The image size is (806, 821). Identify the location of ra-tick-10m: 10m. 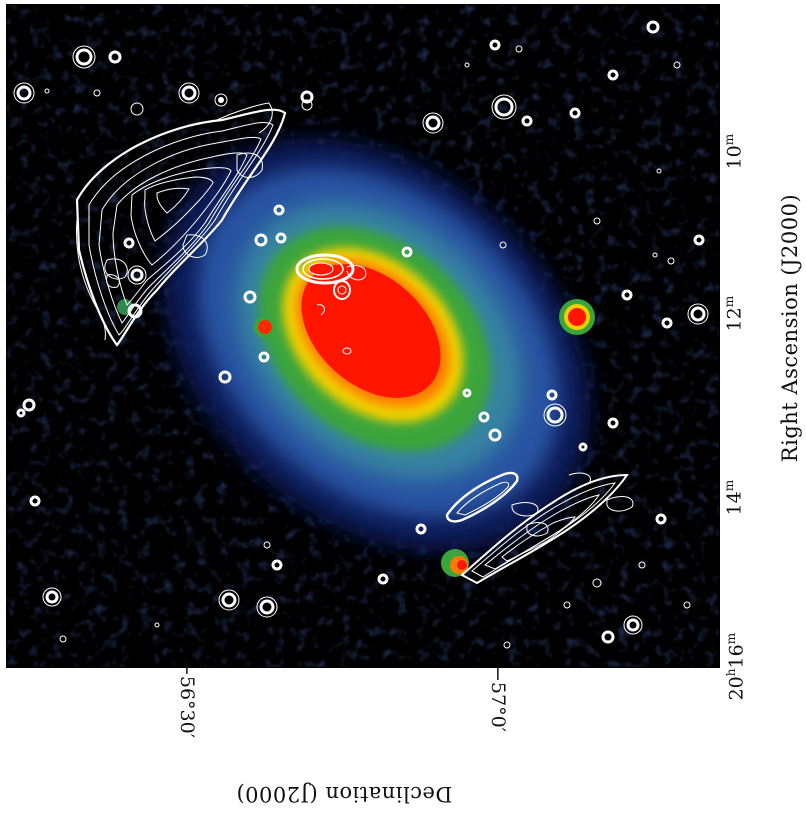
(734, 151).